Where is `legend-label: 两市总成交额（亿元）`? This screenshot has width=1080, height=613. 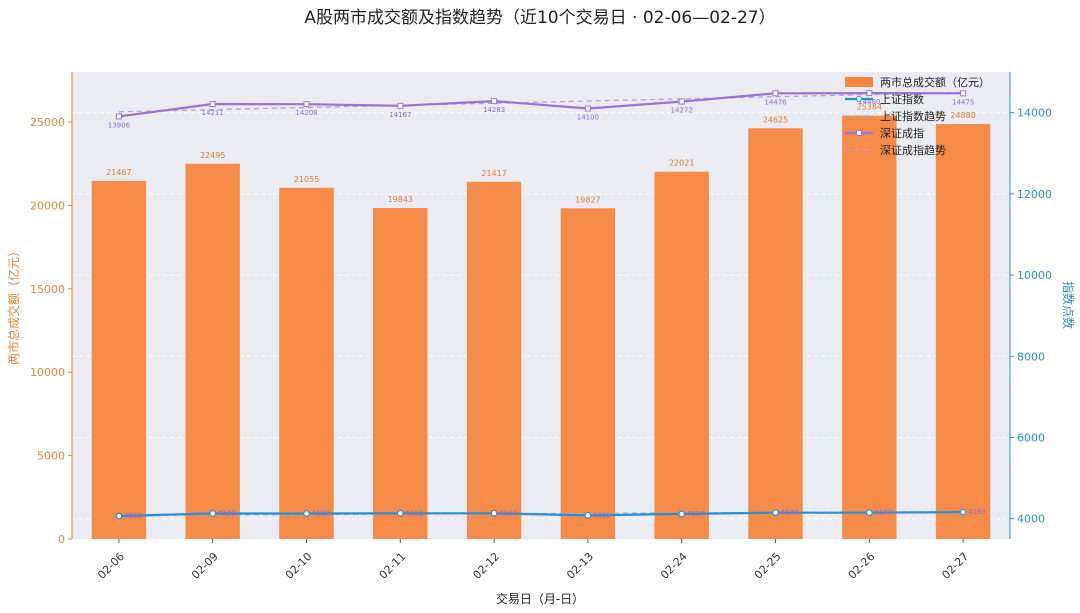 legend-label: 两市总成交额（亿元） is located at coordinates (935, 82).